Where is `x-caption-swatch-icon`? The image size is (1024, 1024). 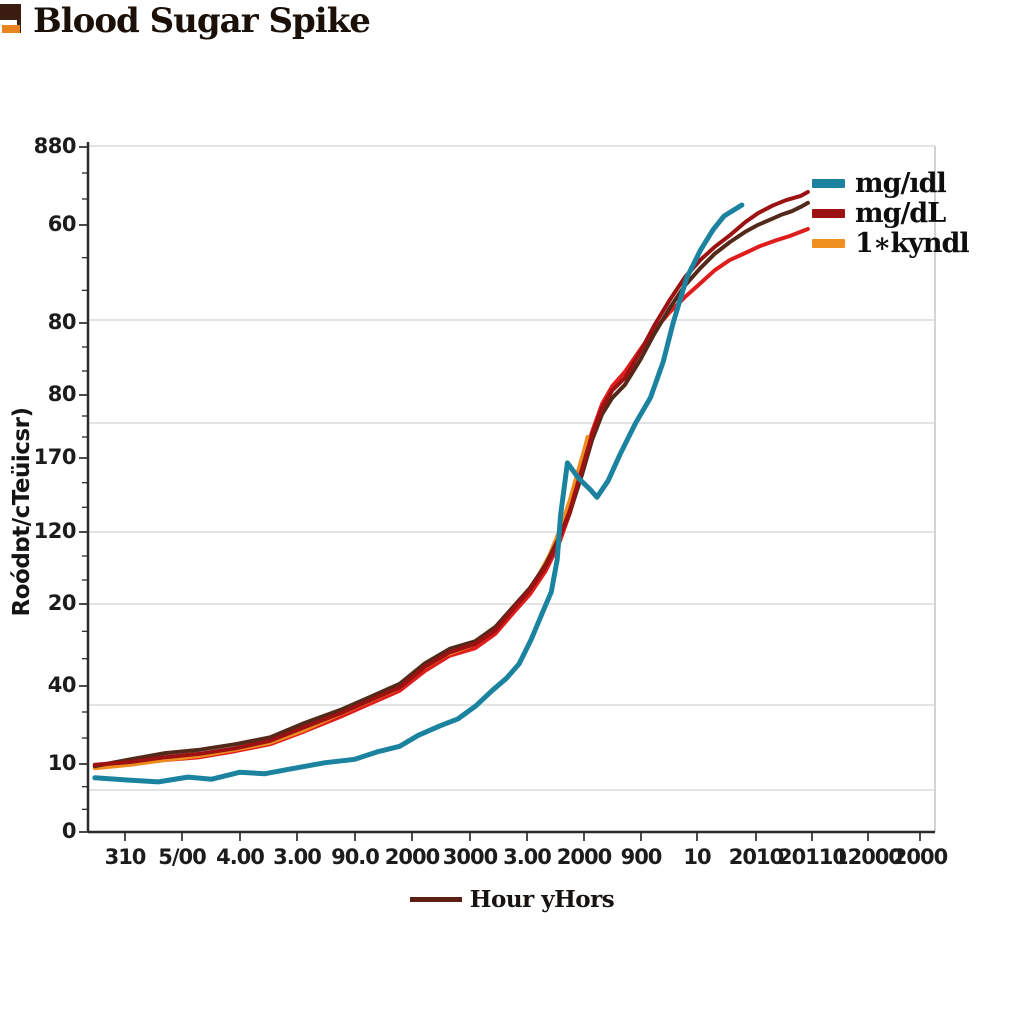
x-caption-swatch-icon is located at coordinates (435, 899).